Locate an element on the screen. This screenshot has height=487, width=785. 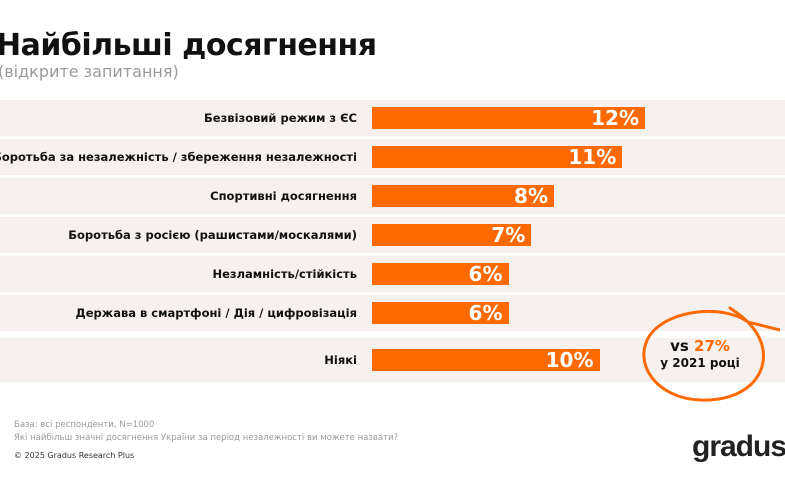
bar: 7% is located at coordinates (452, 235).